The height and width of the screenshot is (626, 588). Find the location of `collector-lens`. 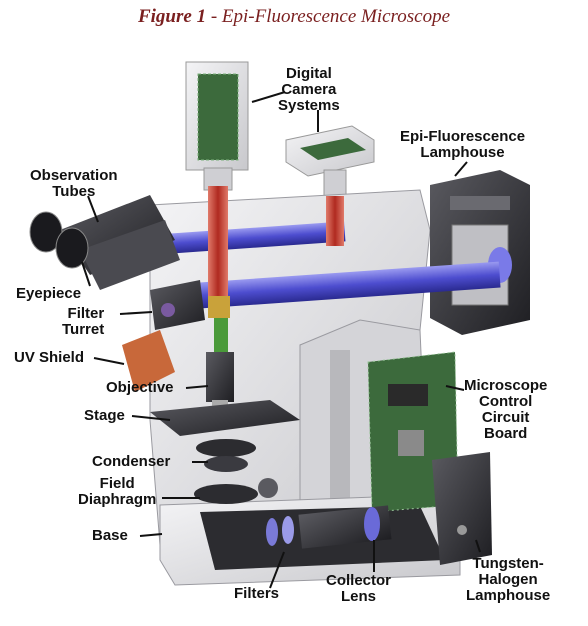

collector-lens is located at coordinates (345, 527).